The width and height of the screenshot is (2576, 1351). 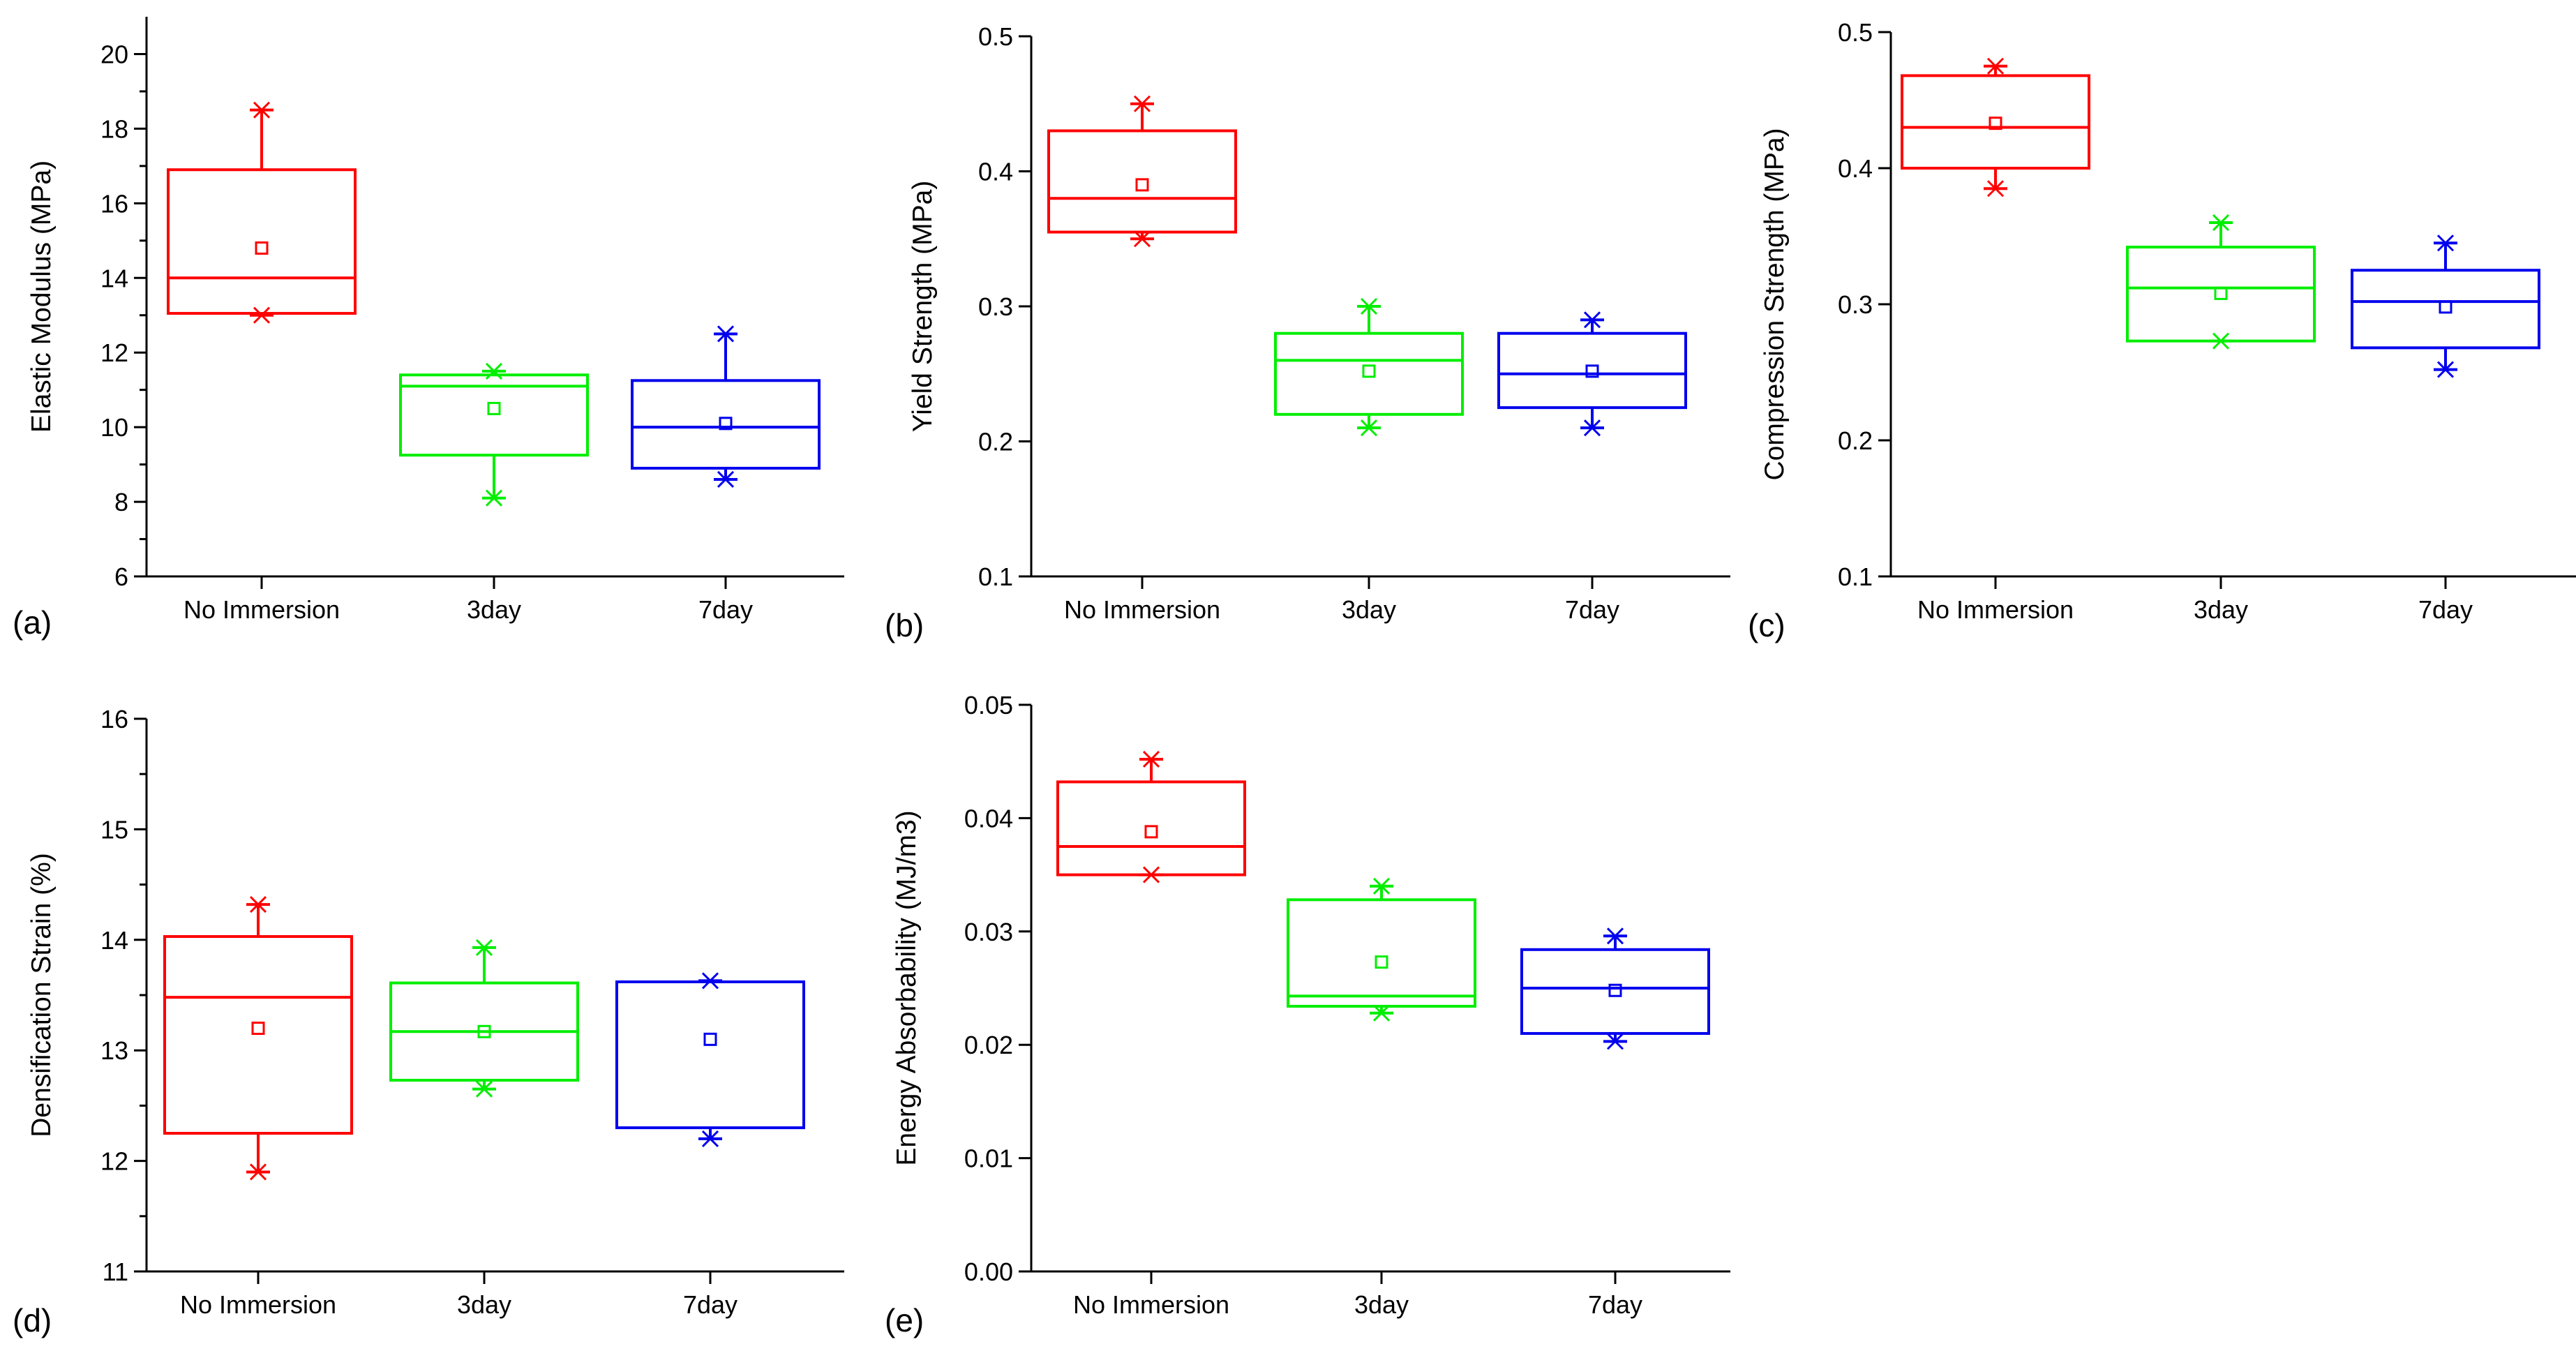 What do you see at coordinates (1766, 625) in the screenshot?
I see `panel-label: (c)` at bounding box center [1766, 625].